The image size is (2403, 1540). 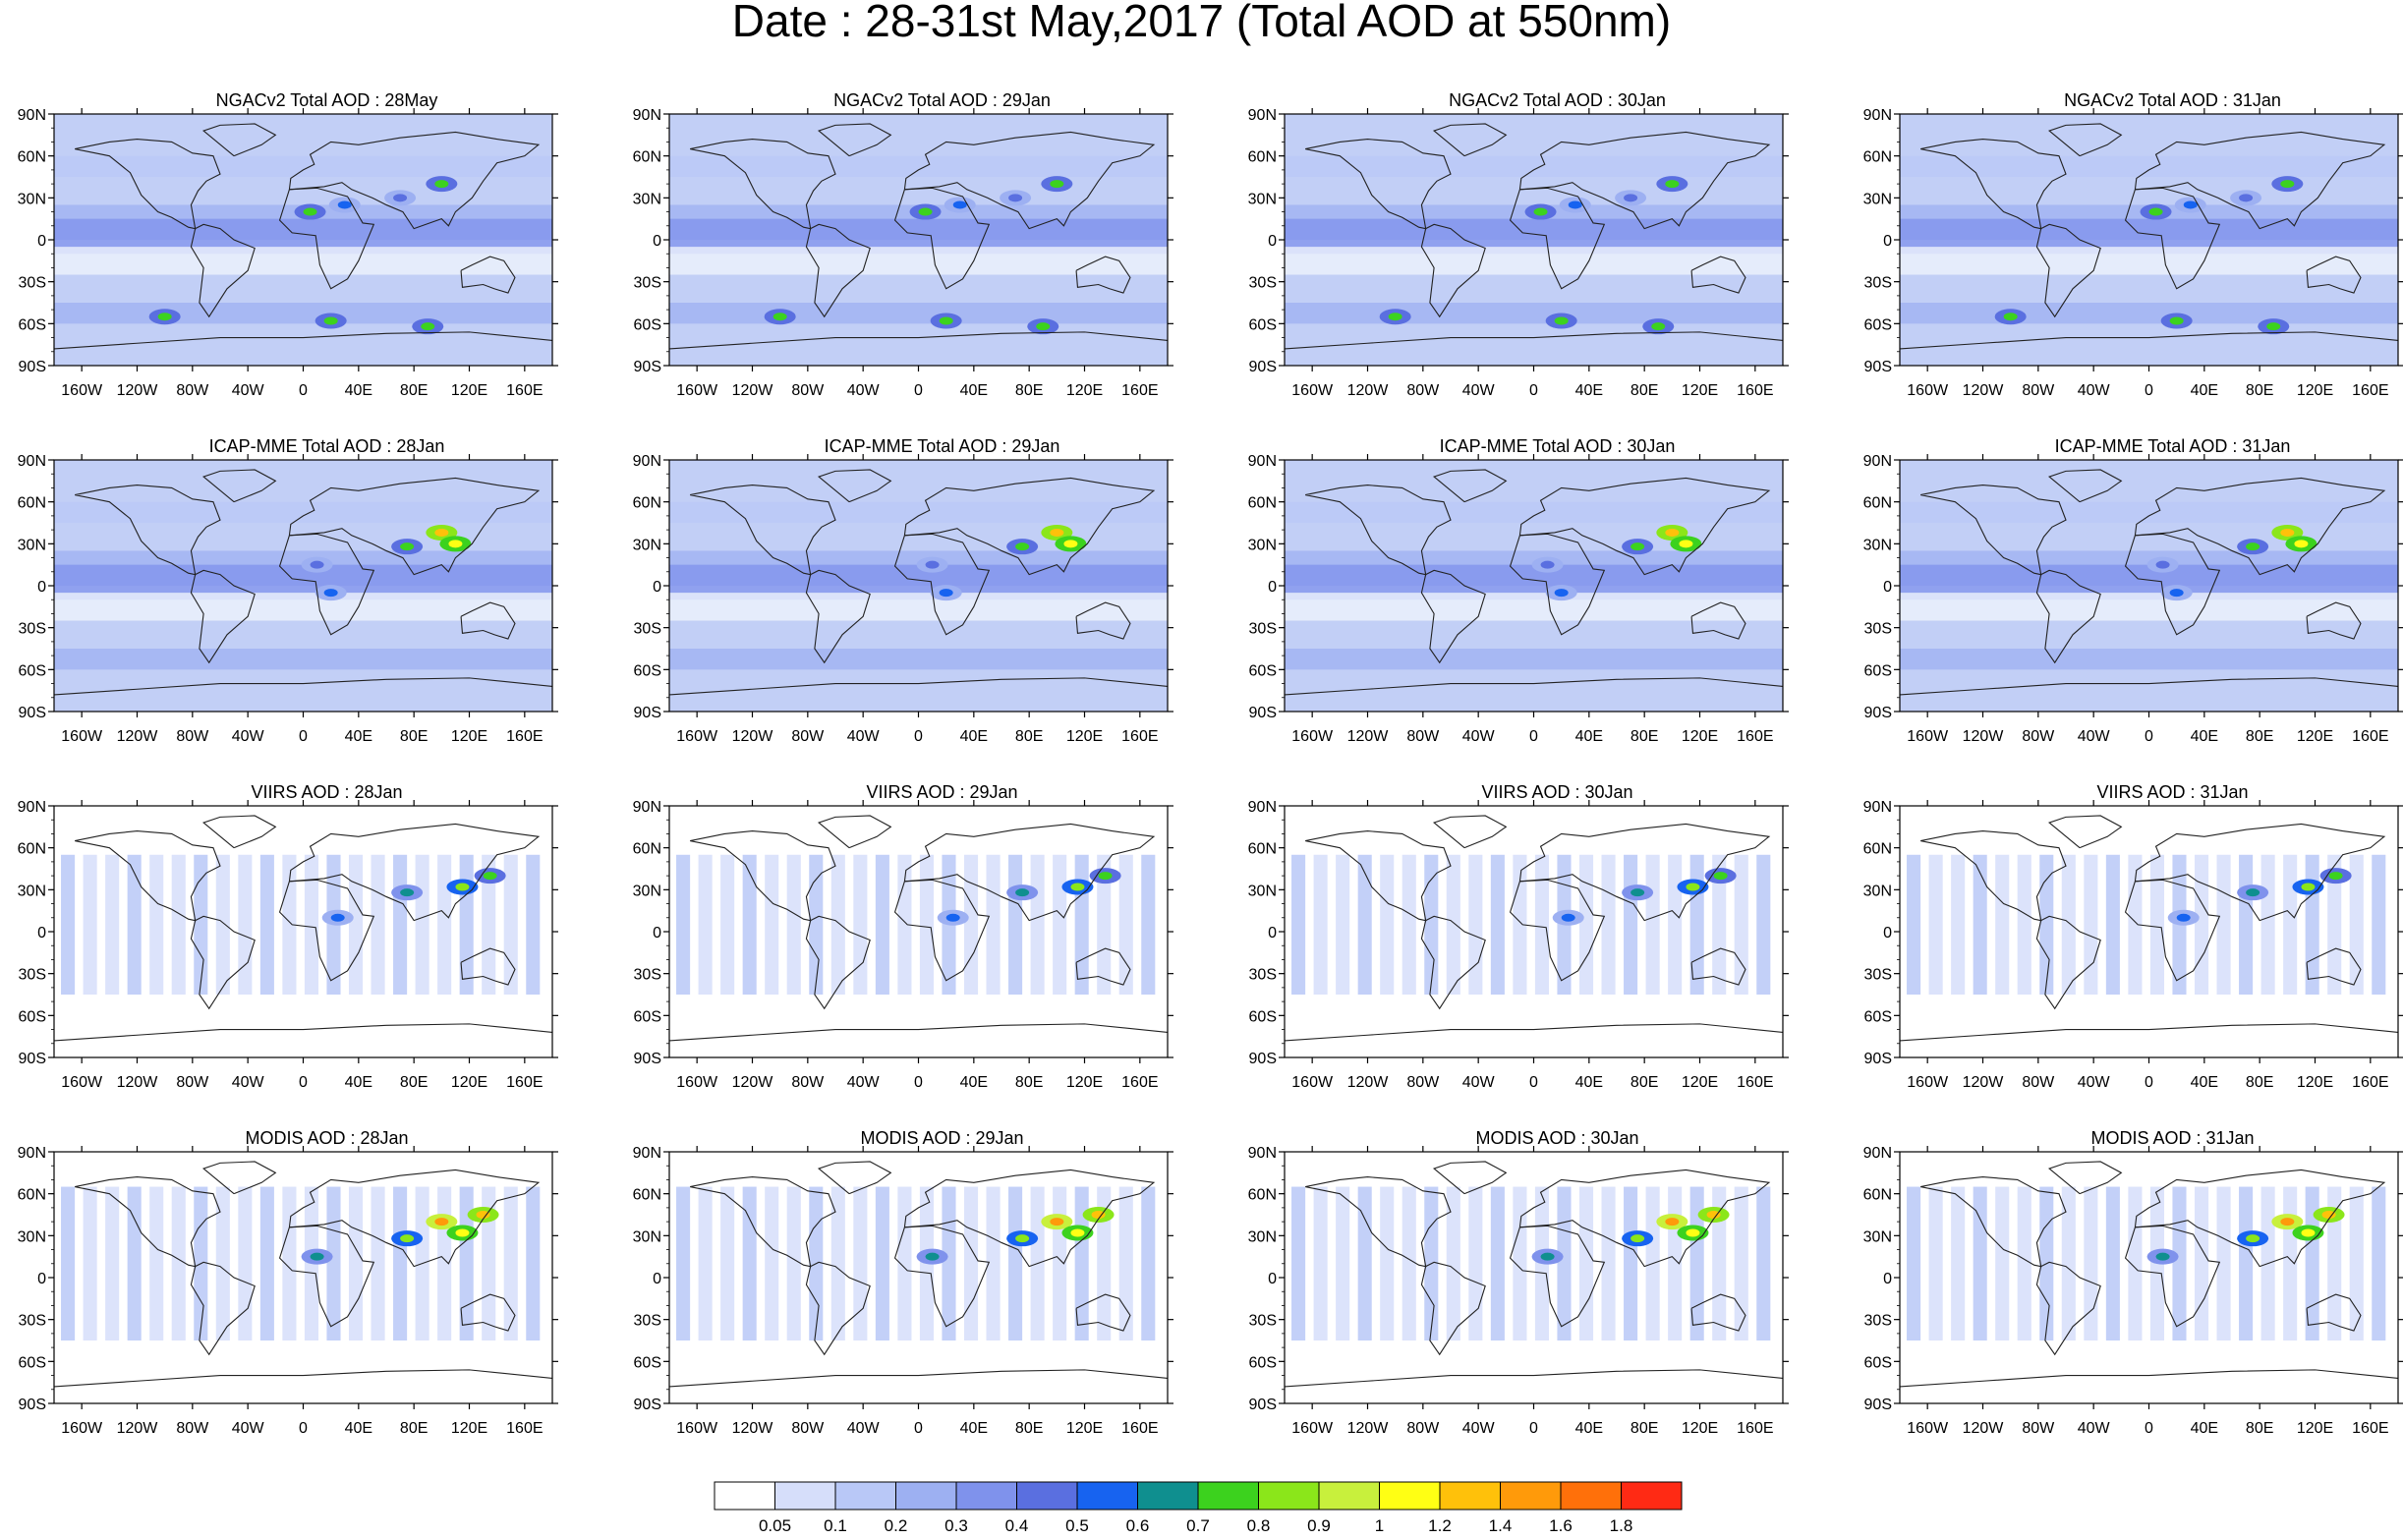 I want to click on colorbar-label: 1.2, so click(x=1440, y=1525).